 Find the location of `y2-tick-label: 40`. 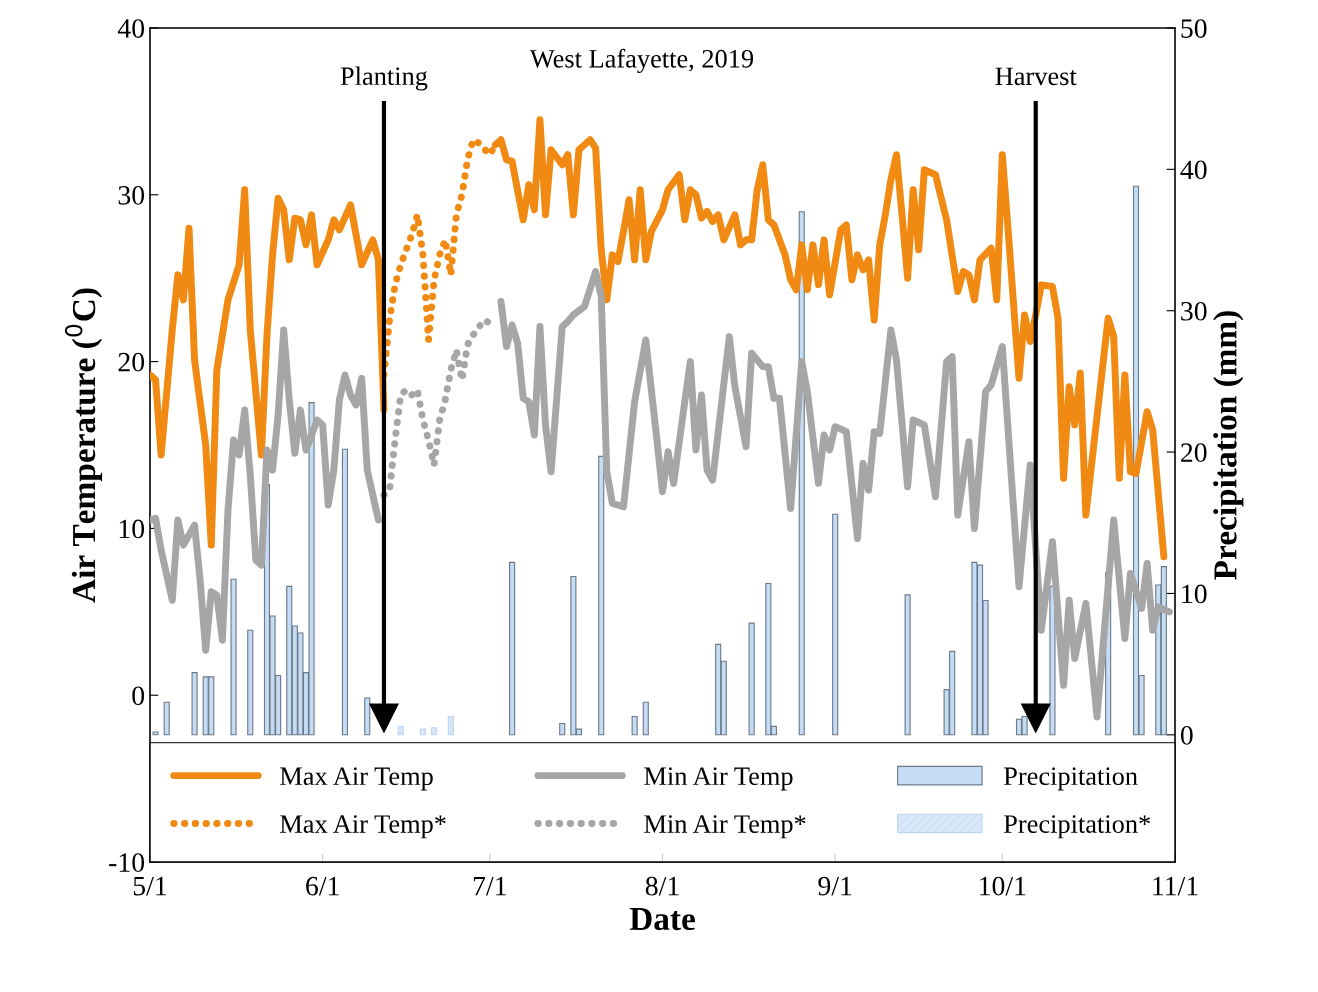

y2-tick-label: 40 is located at coordinates (1193, 170).